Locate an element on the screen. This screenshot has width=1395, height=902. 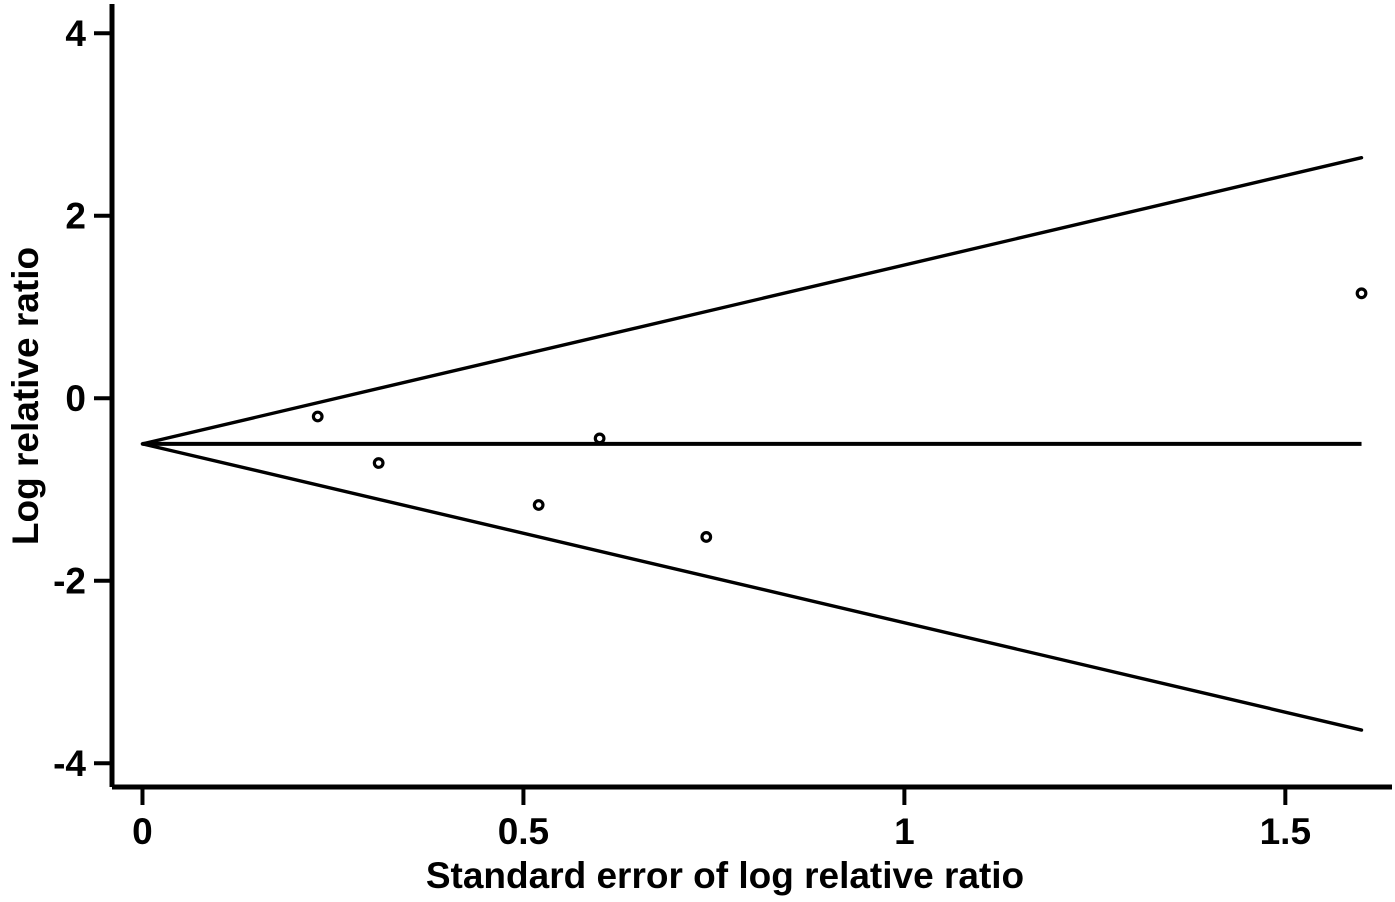
y-axis: -4 -2 0 2 4 is located at coordinates (84, 395).